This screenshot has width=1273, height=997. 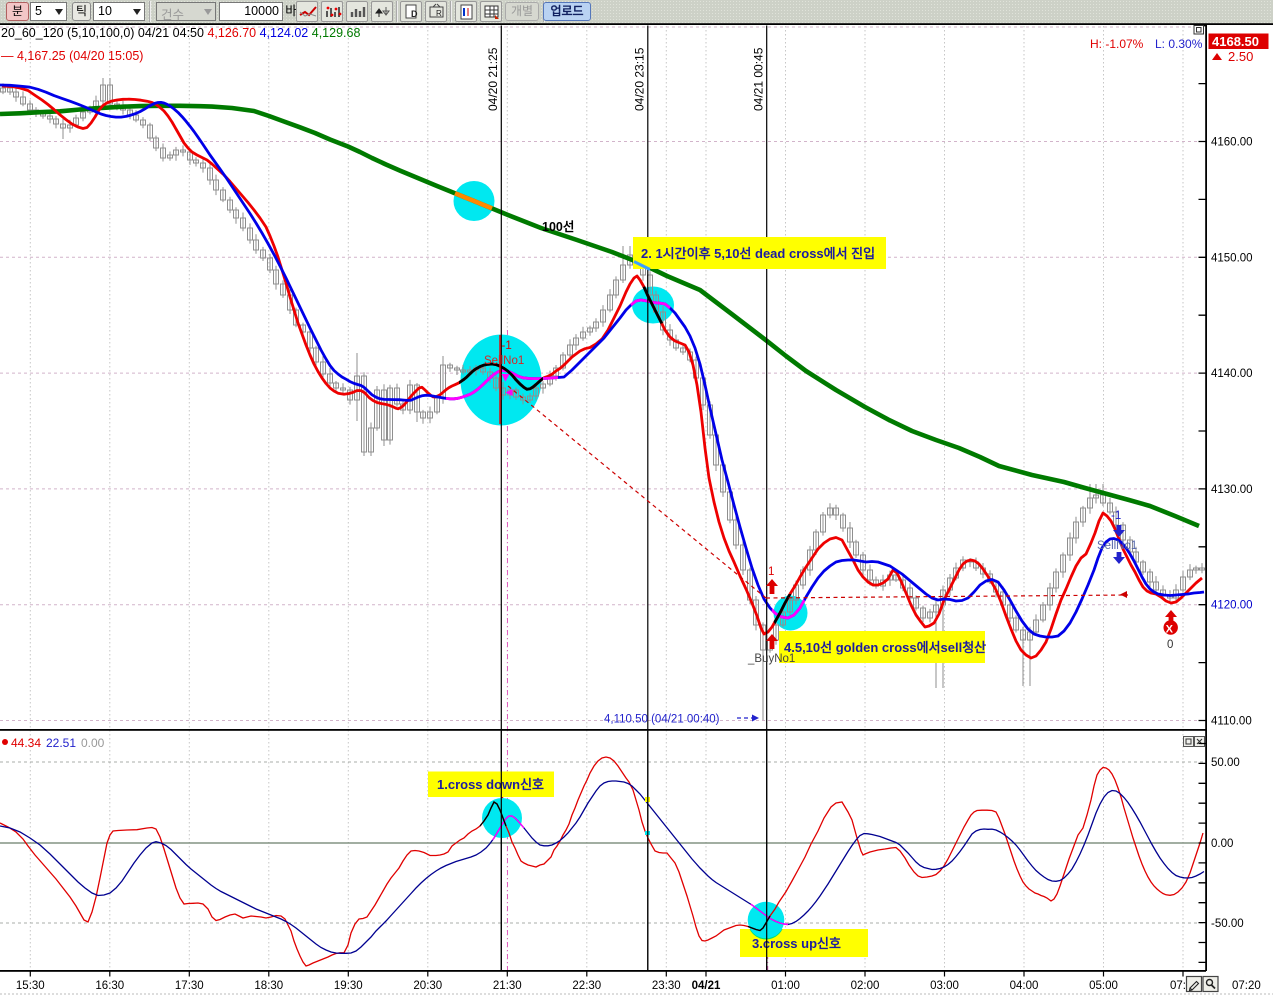 I want to click on svg-text: 22:30, so click(x=586, y=986).